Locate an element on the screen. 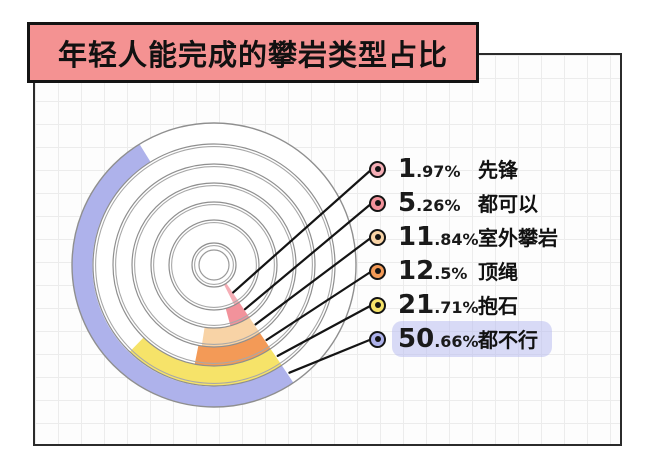 This screenshot has width=656, height=475. chart-legend: 1.97% 先锋 5.26% 都可以 11.84% 室外攀岩 12.5% 顶绳 is located at coordinates (466, 254).